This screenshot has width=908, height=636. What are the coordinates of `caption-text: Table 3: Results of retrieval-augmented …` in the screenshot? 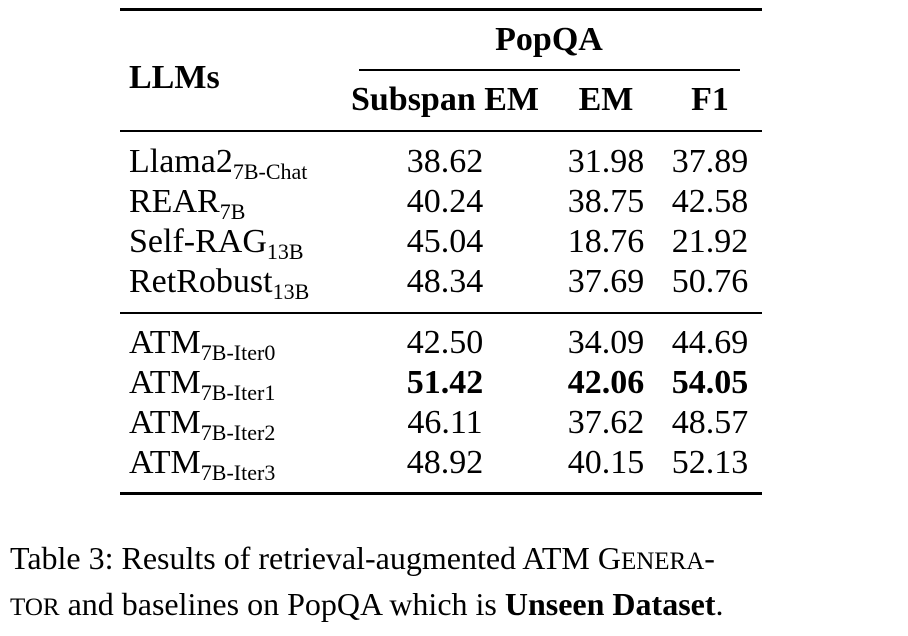 It's located at (304, 558).